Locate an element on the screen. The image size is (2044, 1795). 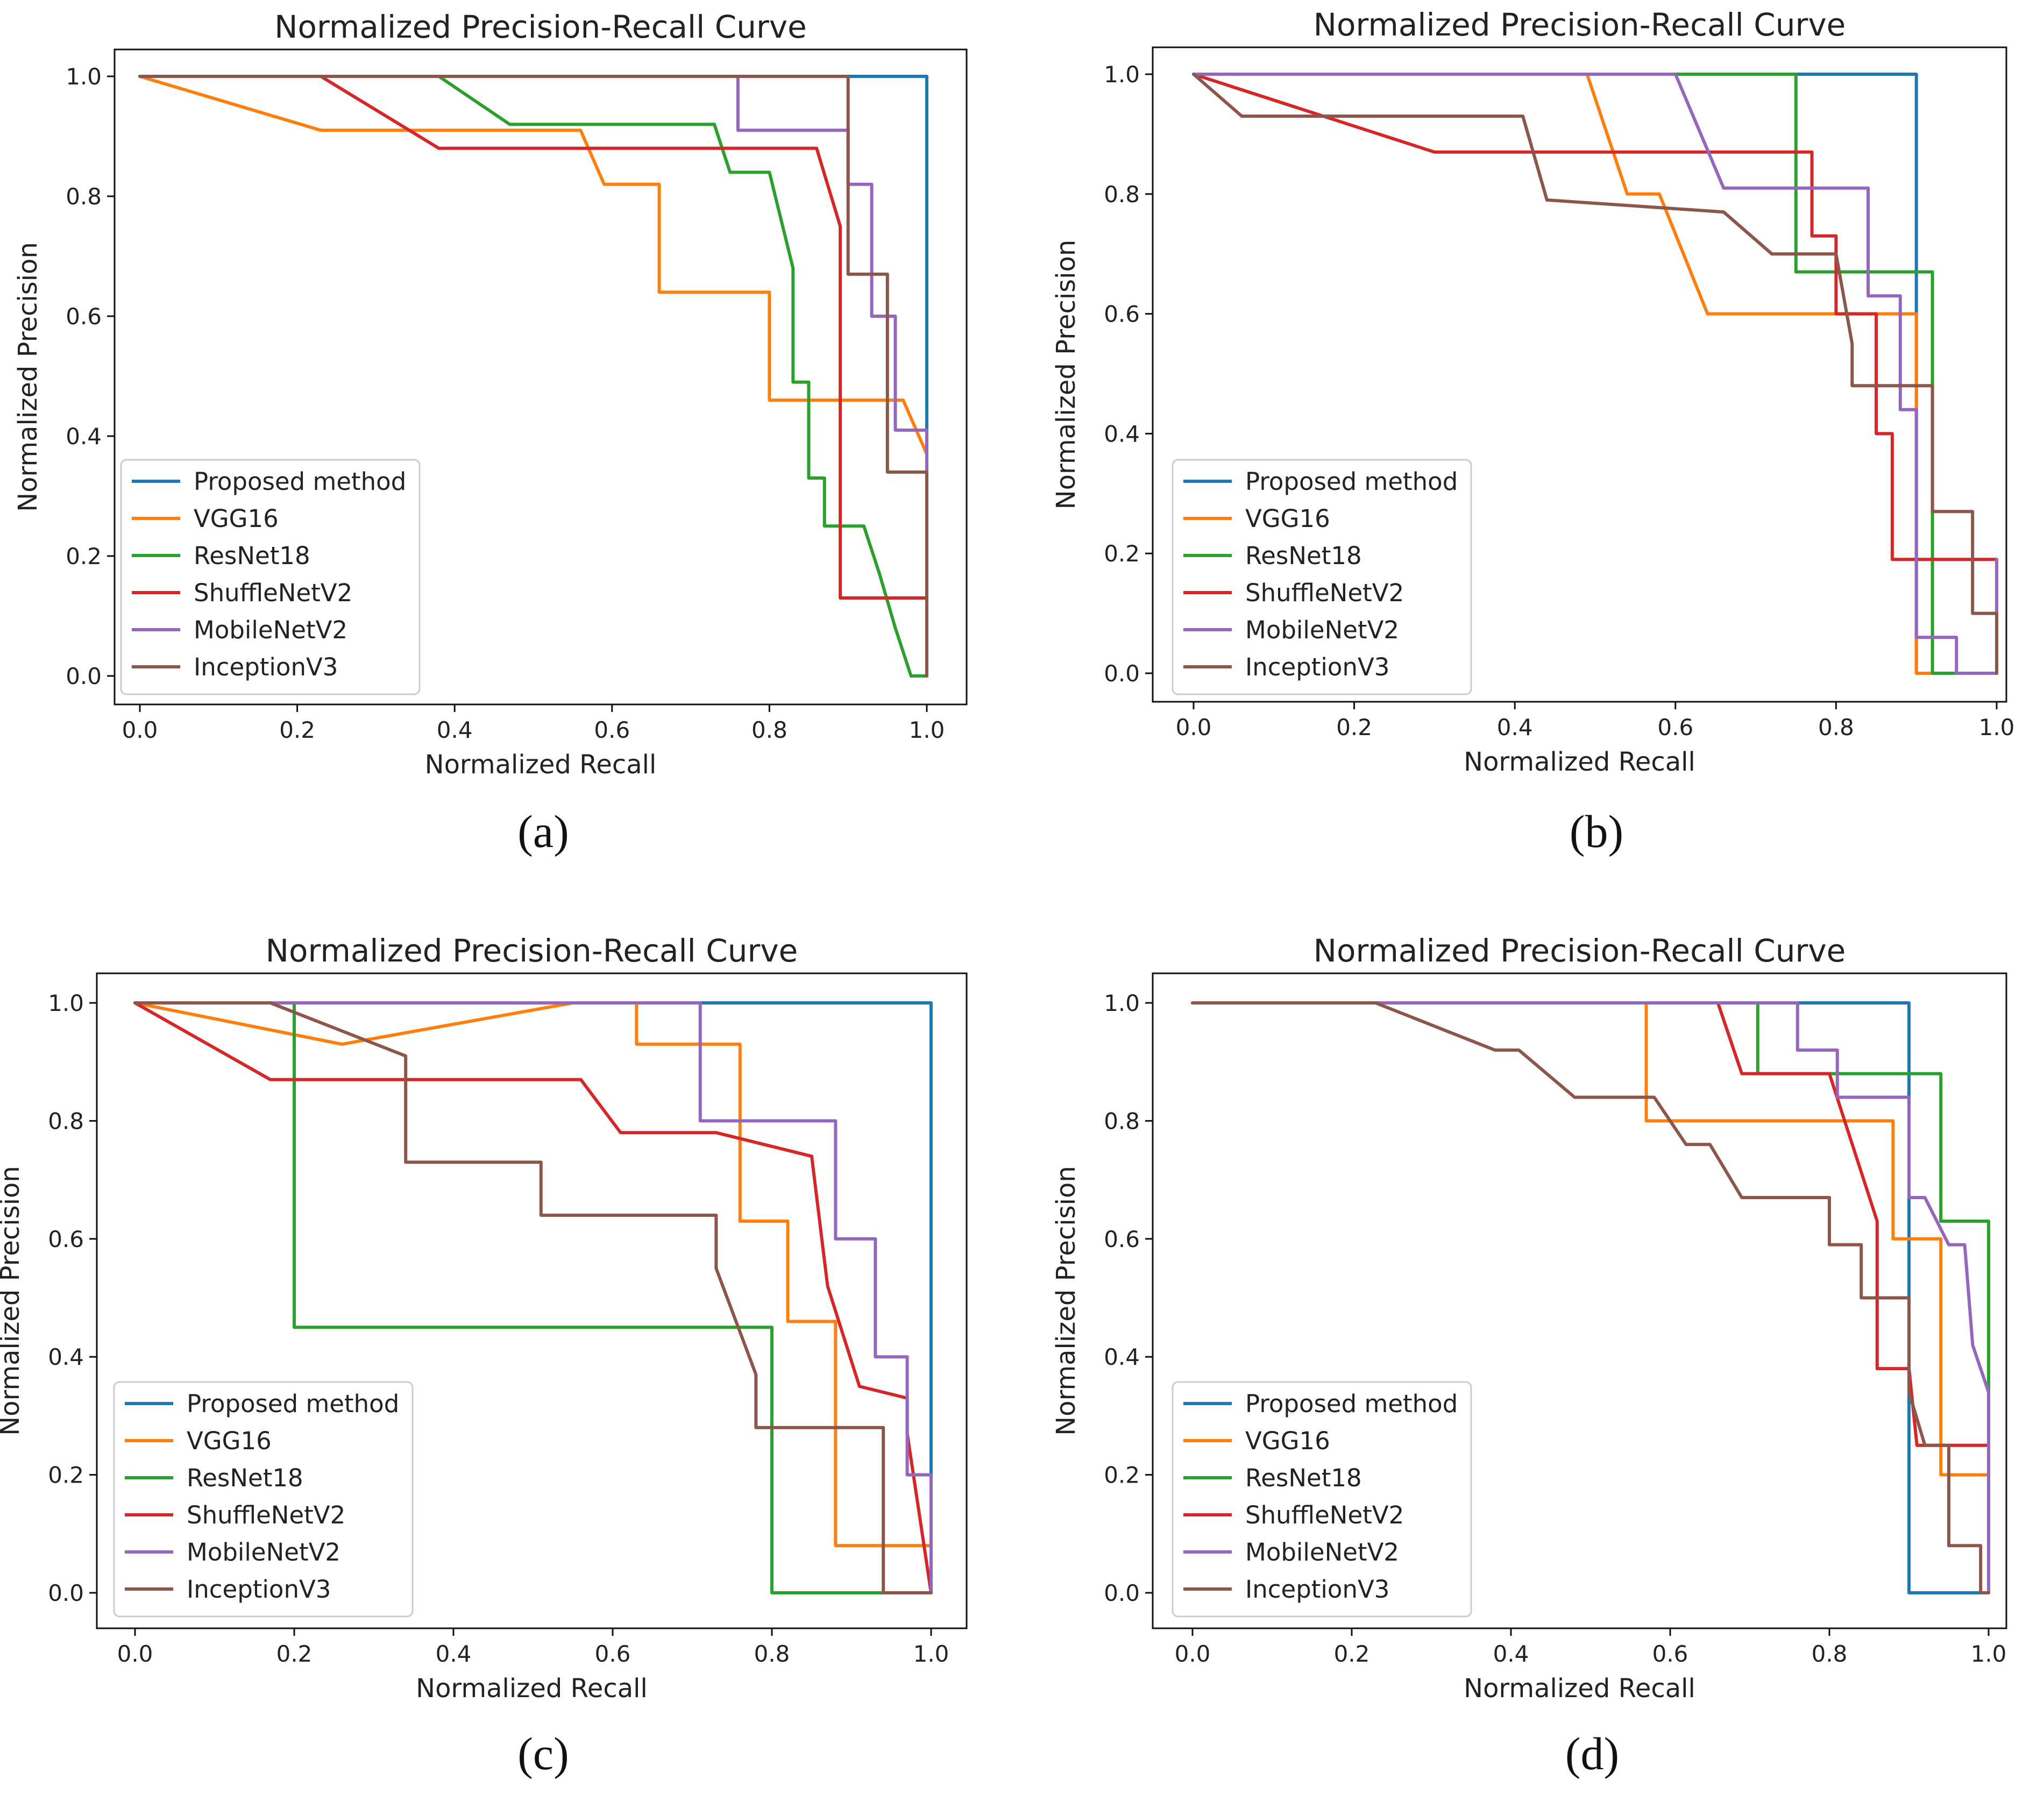
panel-caption: (d) is located at coordinates (1592, 1754).